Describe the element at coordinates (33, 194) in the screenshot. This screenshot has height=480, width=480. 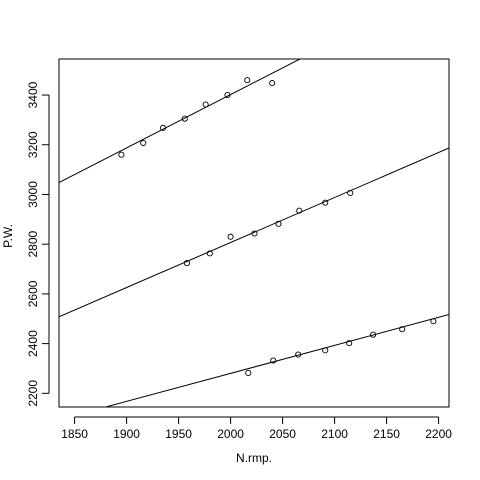
I see `y-tick-label: 3000` at that location.